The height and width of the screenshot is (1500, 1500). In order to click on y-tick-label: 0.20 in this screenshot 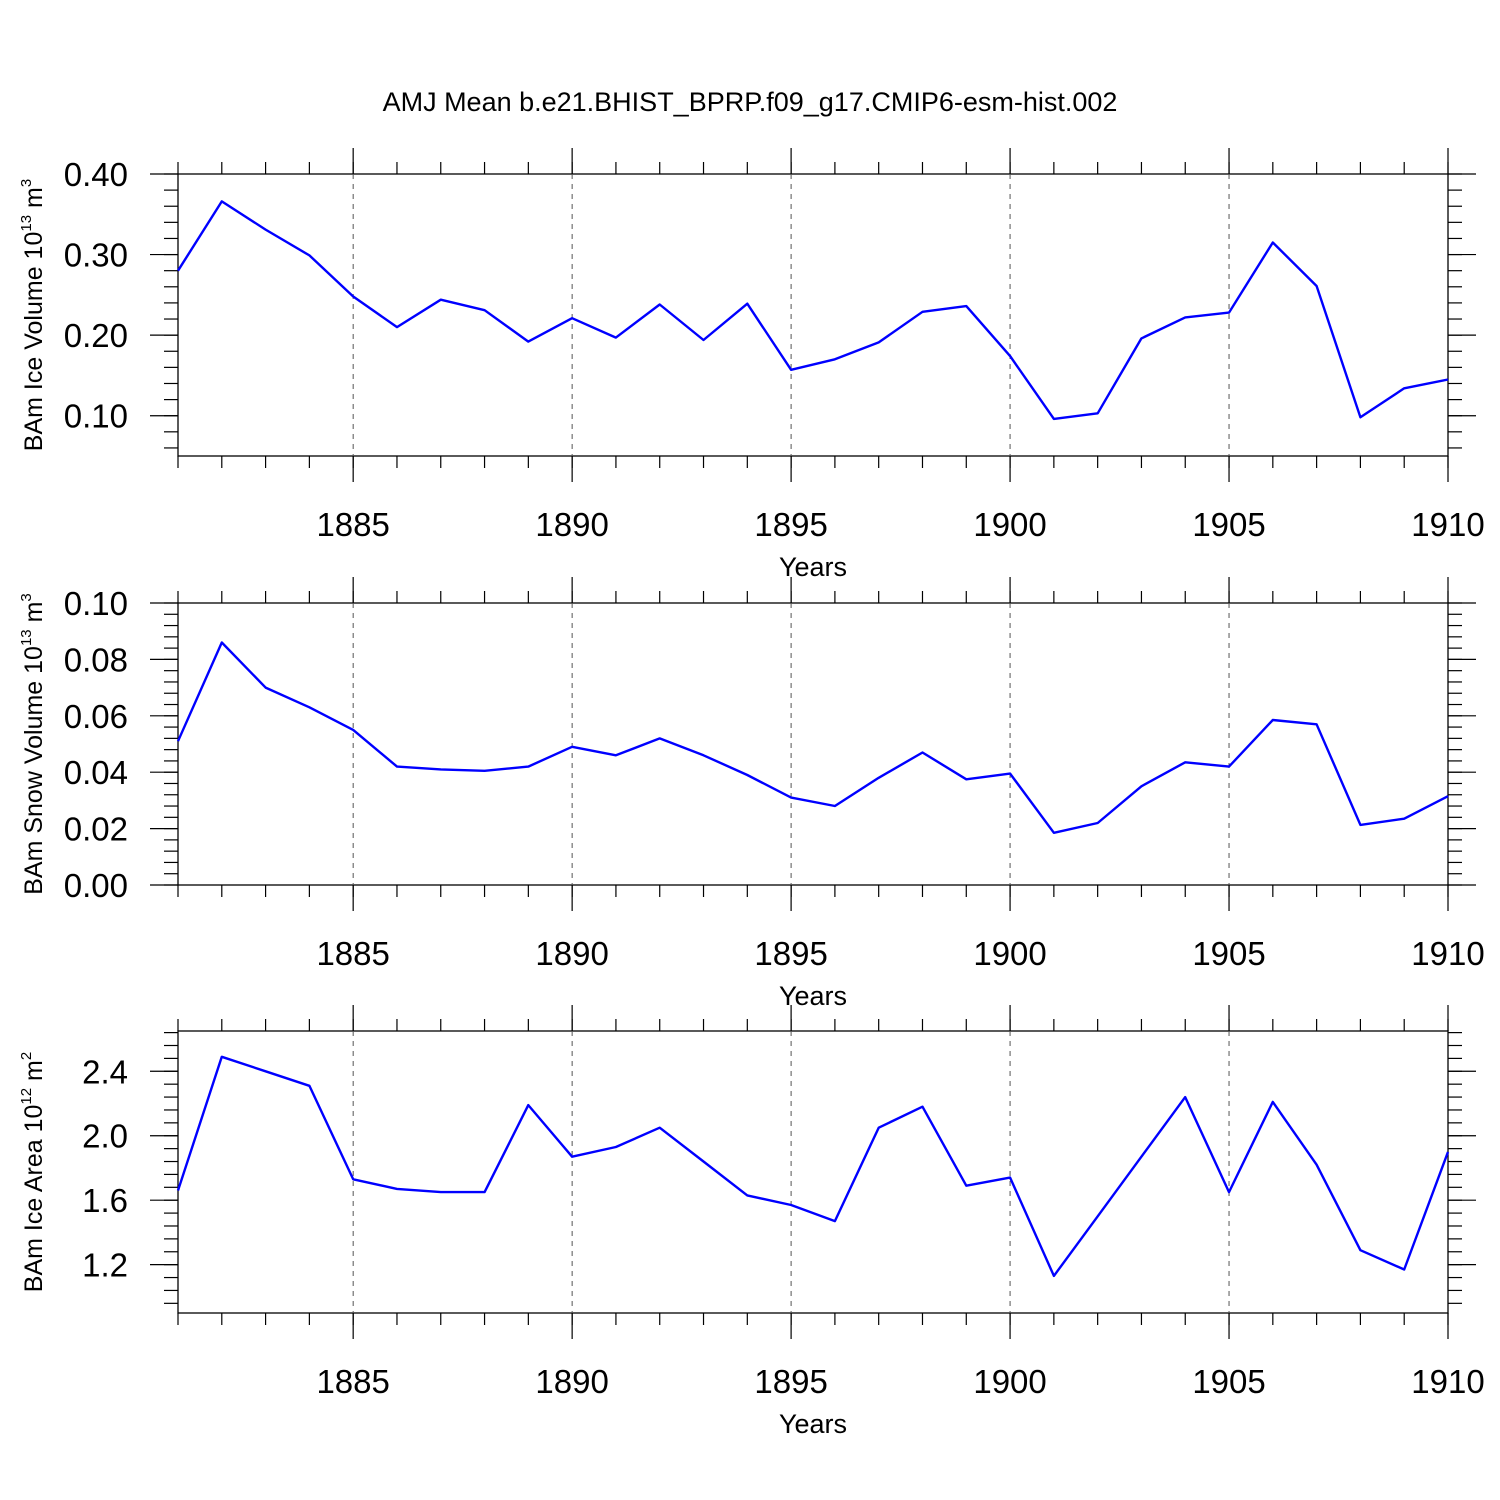, I will do `click(96, 335)`.